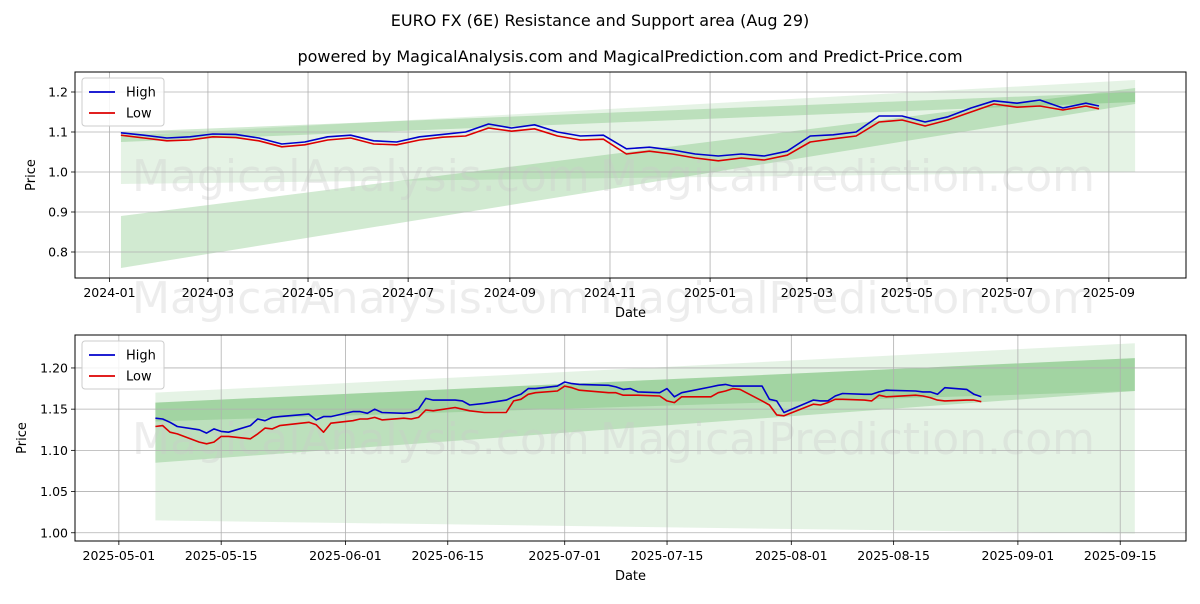  I want to click on y-tick-label: 0.8, so click(58, 252).